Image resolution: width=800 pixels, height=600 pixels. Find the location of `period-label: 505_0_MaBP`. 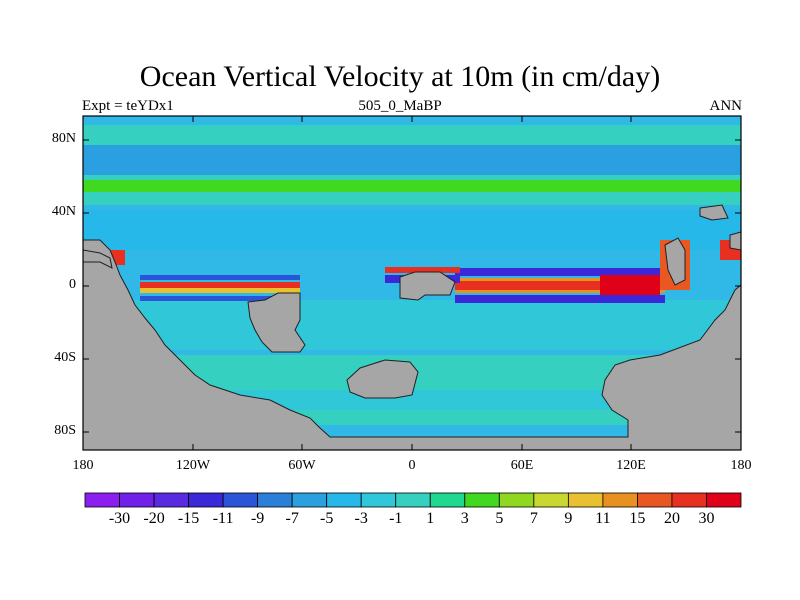

period-label: 505_0_MaBP is located at coordinates (400, 106).